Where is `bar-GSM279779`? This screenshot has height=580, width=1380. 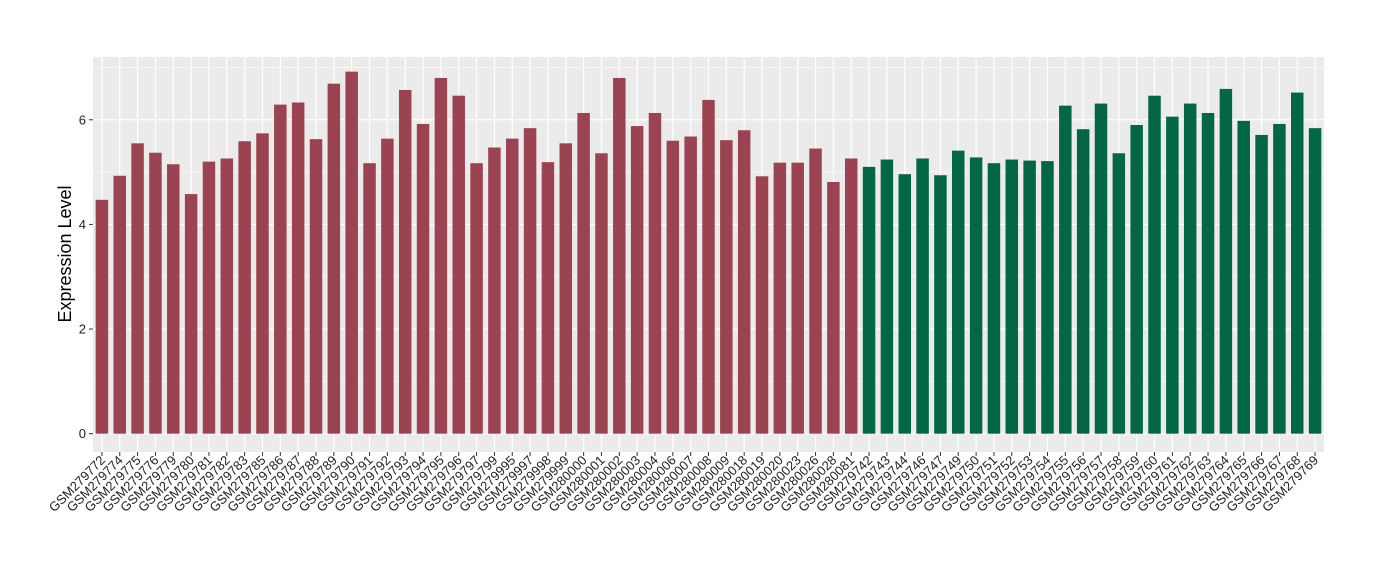
bar-GSM279779 is located at coordinates (173, 299).